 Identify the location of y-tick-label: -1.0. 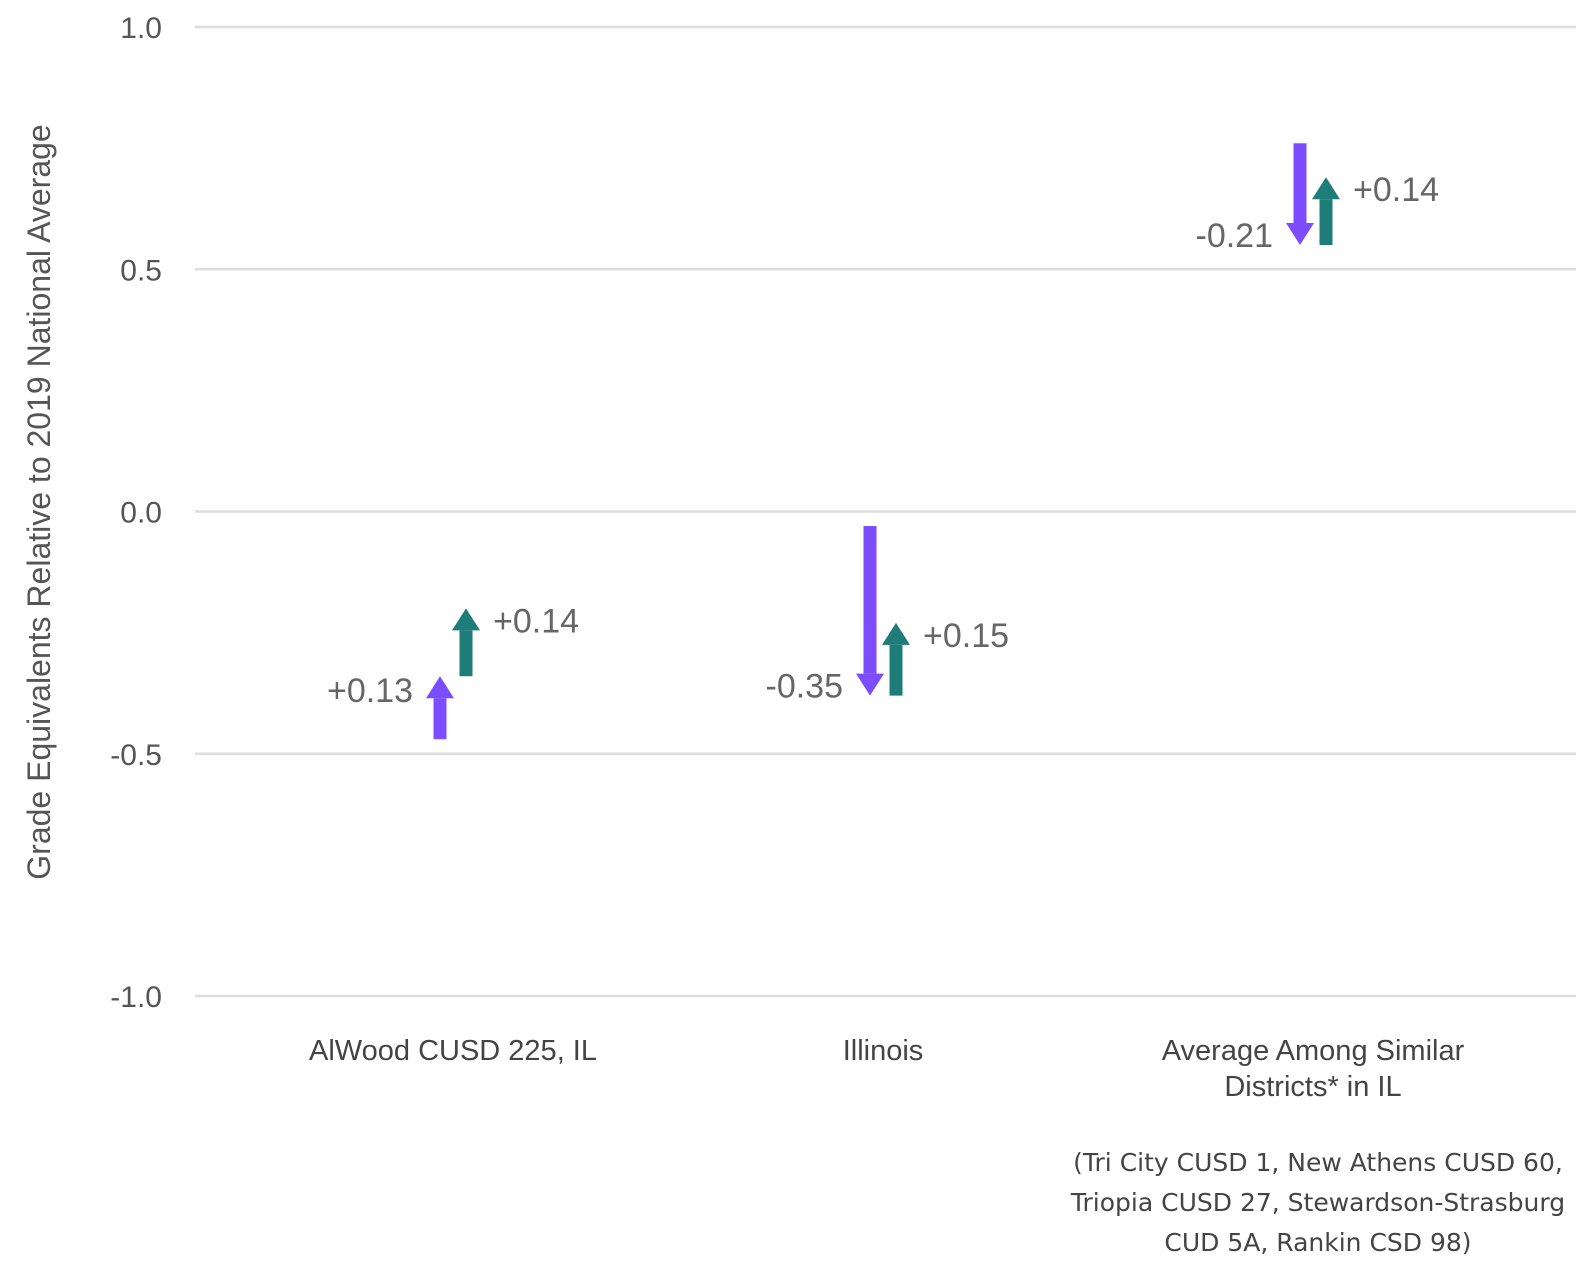
(136, 997).